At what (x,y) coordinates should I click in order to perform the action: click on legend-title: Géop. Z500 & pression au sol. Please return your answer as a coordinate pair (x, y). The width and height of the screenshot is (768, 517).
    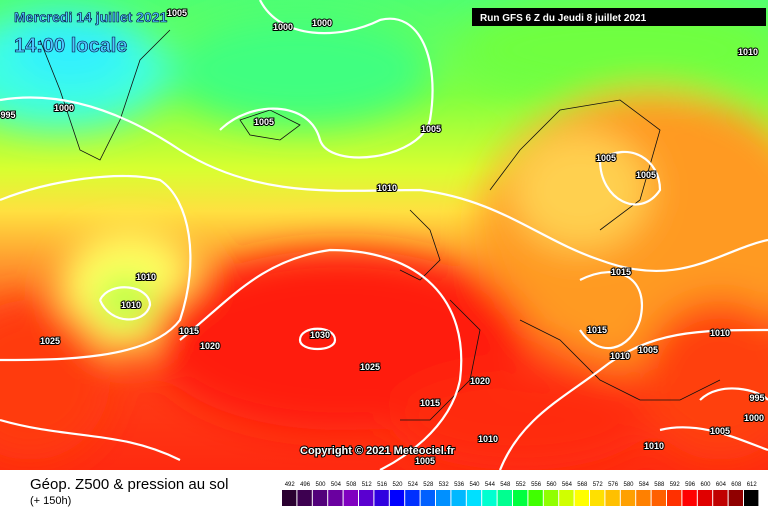
    Looking at the image, I should click on (129, 484).